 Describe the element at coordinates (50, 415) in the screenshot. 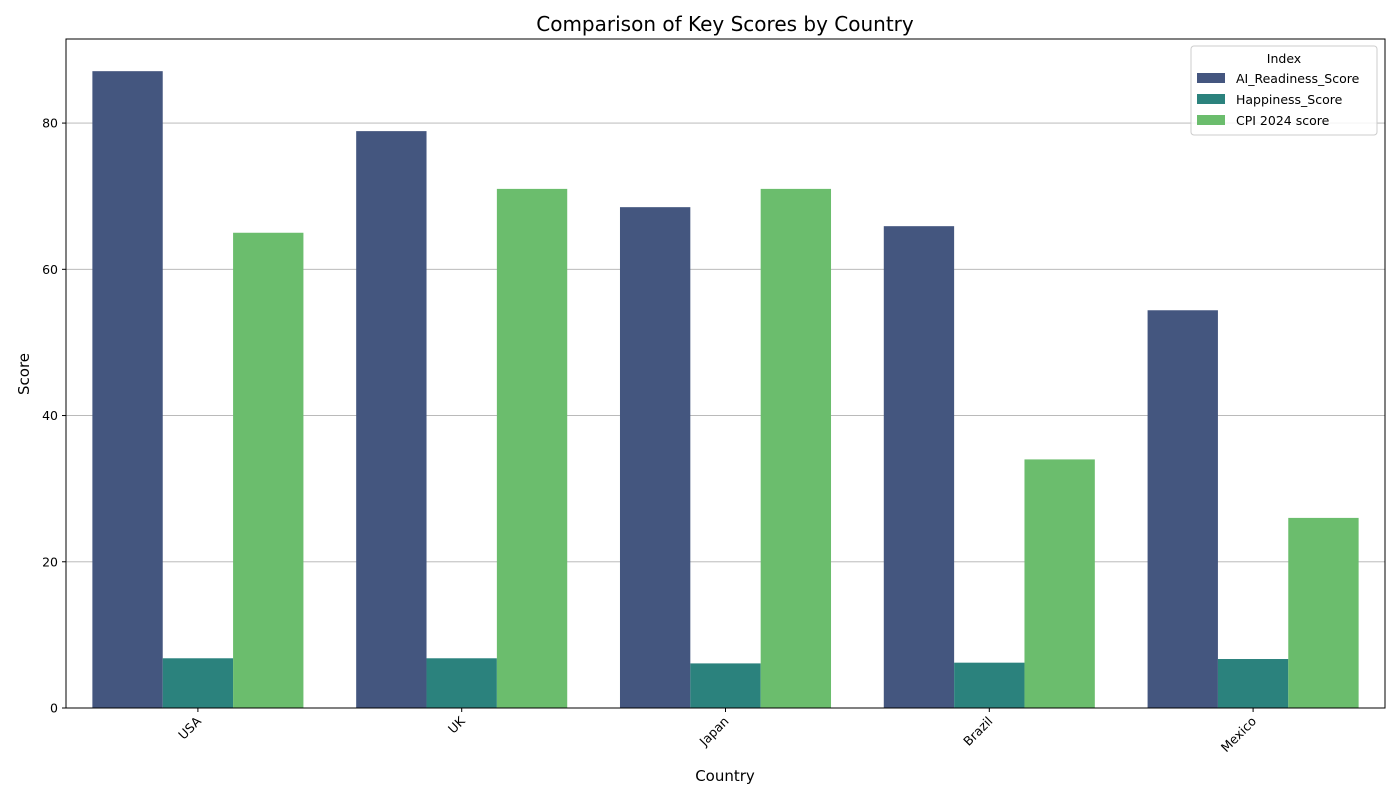

I see `y-tick-label-2: 40` at that location.